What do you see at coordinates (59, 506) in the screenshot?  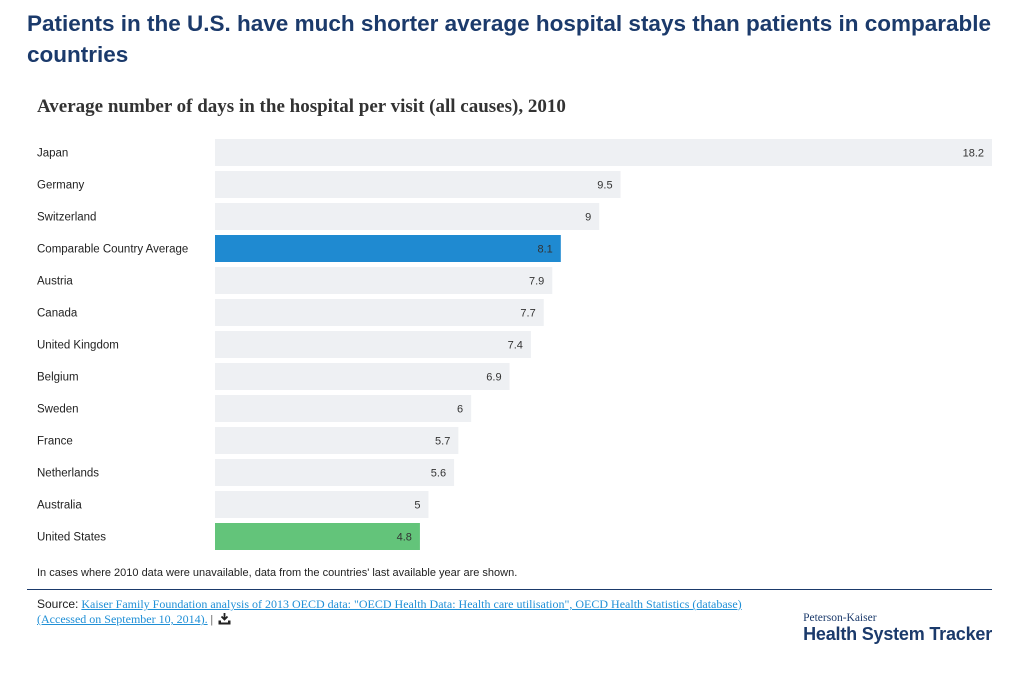 I see `category-label-australia: Australia` at bounding box center [59, 506].